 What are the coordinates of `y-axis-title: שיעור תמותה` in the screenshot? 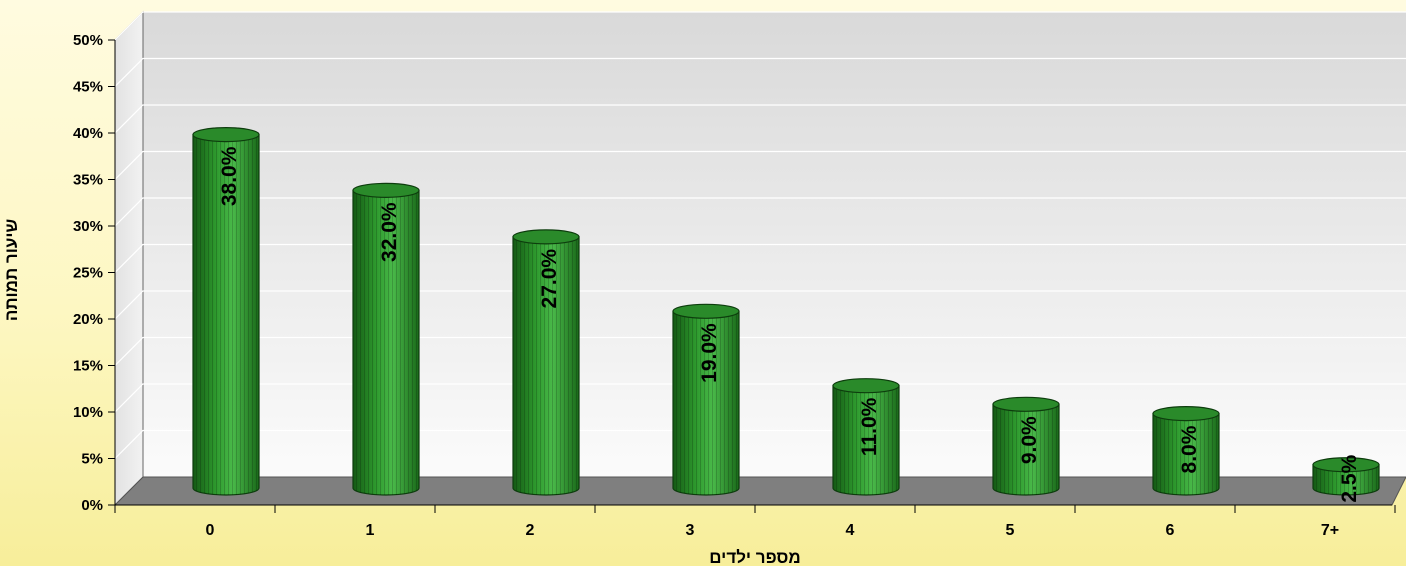 It's located at (11, 270).